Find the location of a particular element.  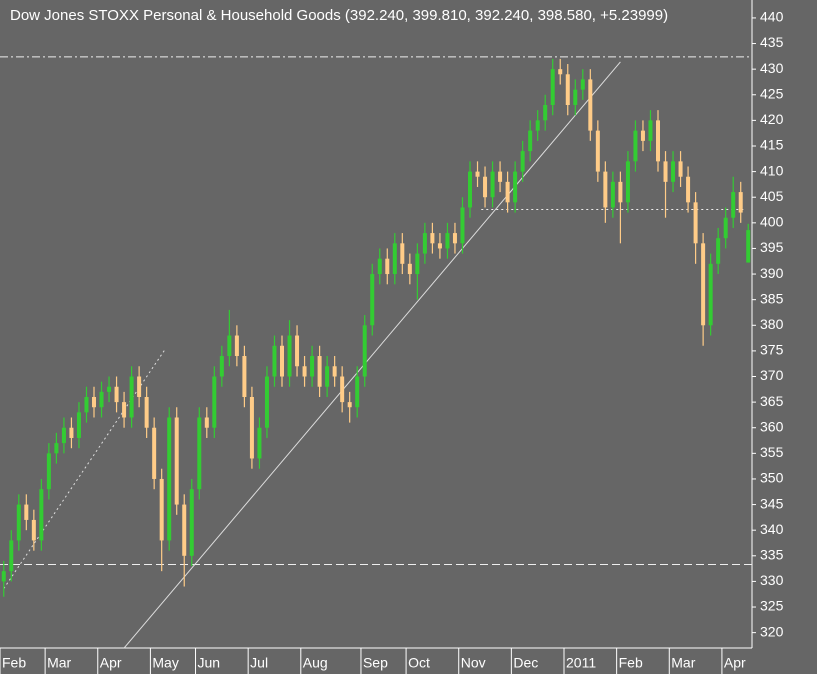

y-tick-label: 375 is located at coordinates (772, 350).